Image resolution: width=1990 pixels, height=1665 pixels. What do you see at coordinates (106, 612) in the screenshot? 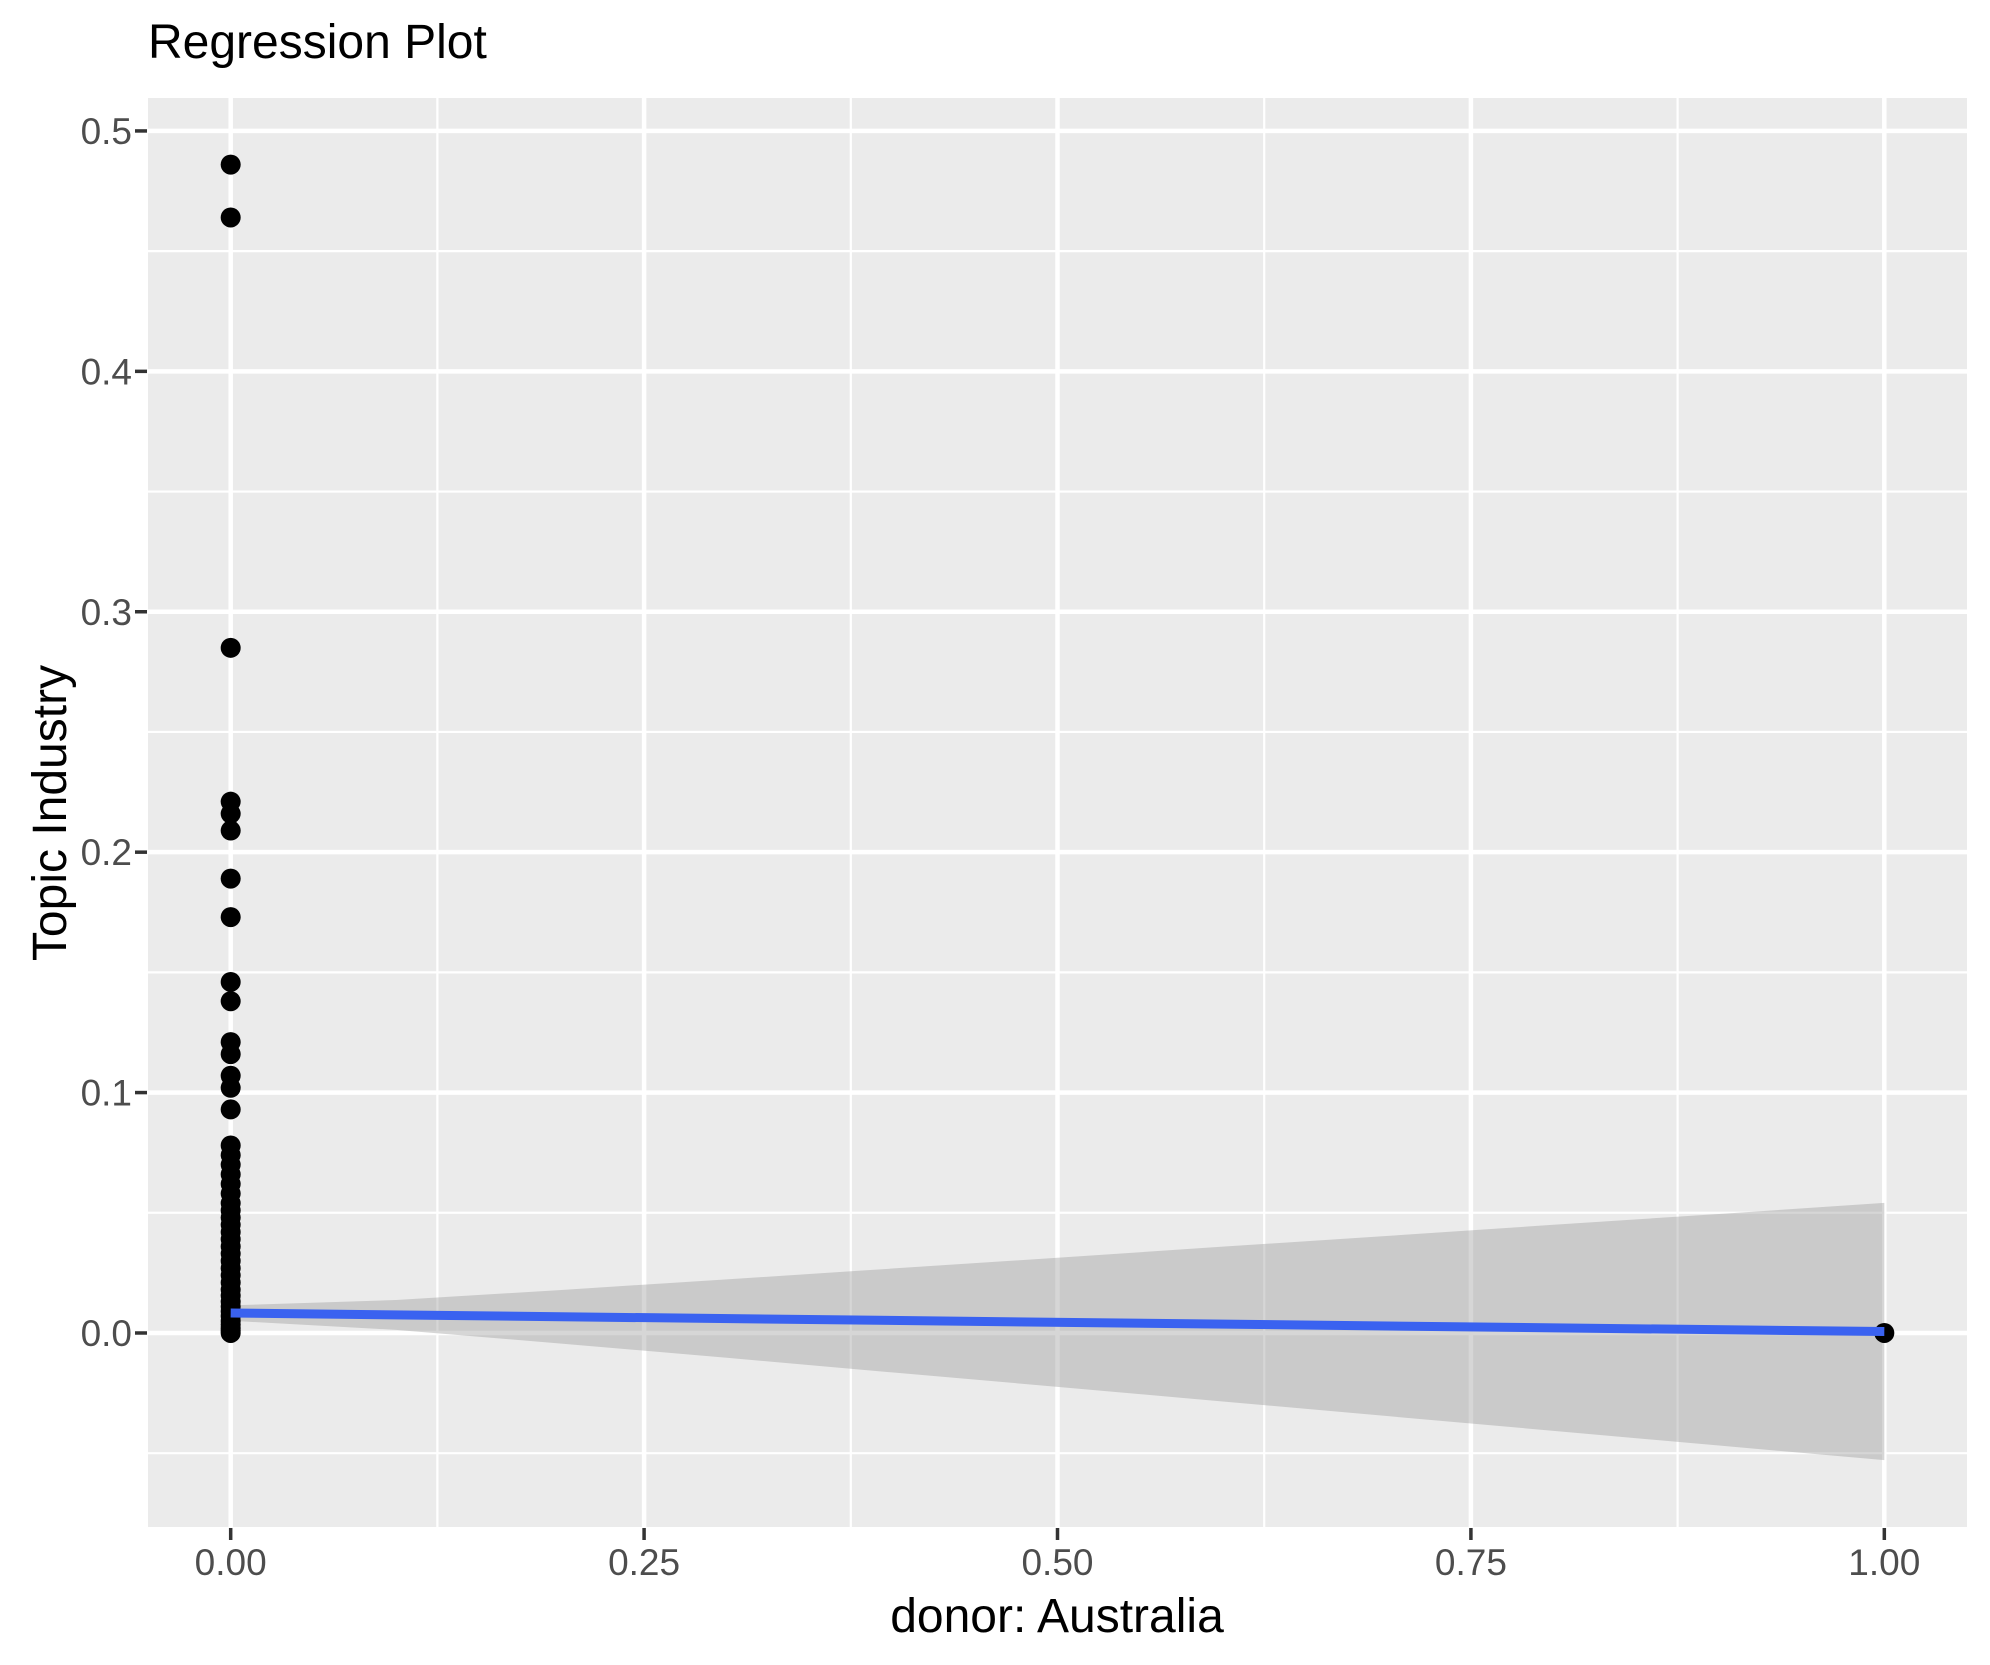
I see `y-tick-label: 0.3` at bounding box center [106, 612].